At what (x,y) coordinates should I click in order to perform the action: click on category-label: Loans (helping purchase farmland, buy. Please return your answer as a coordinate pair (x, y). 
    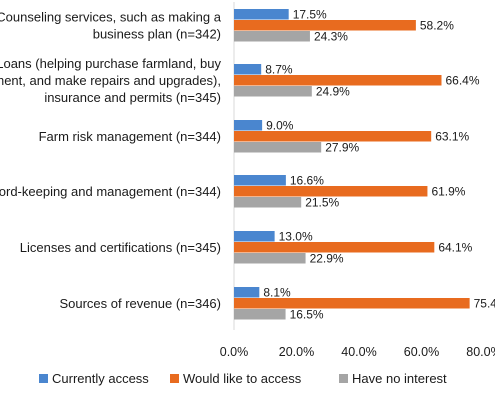
    Looking at the image, I should click on (110, 63).